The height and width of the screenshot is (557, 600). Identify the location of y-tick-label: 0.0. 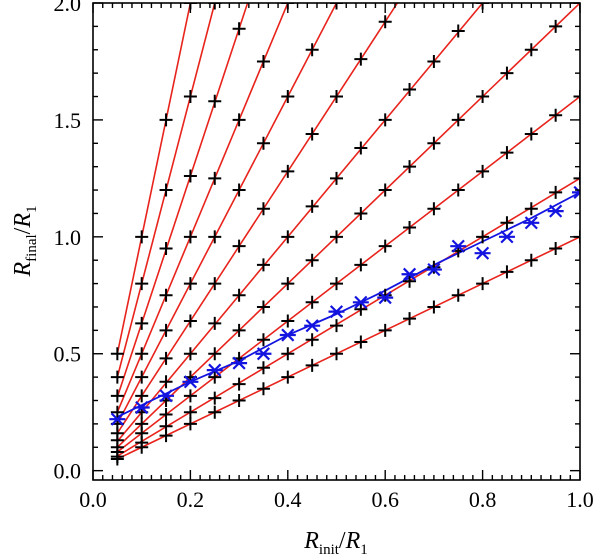
(68, 471).